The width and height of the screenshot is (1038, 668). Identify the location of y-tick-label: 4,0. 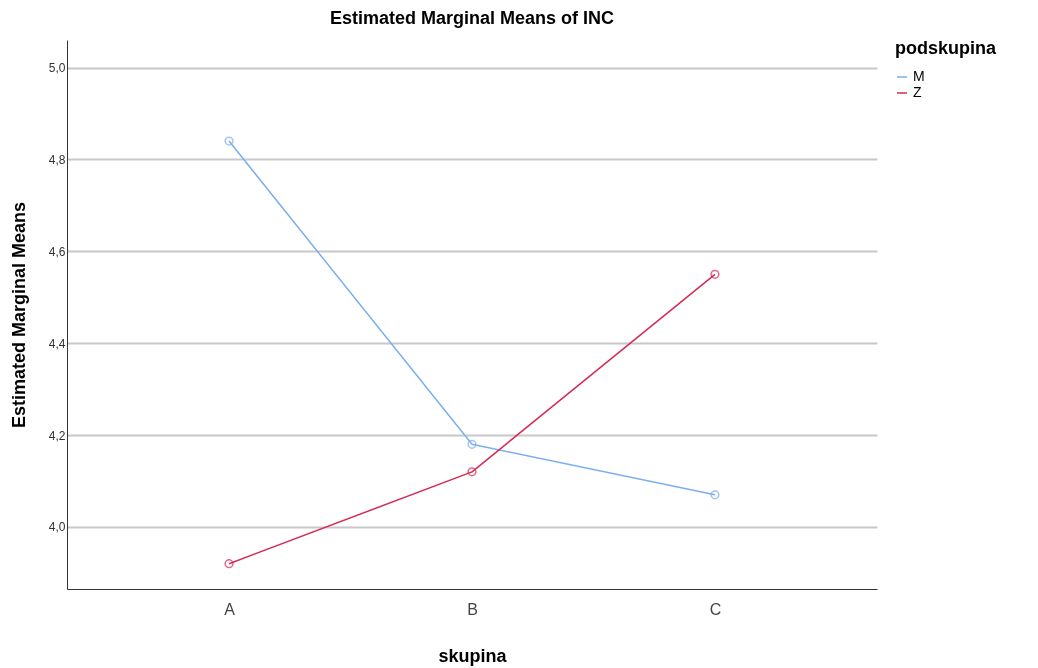
(57, 527).